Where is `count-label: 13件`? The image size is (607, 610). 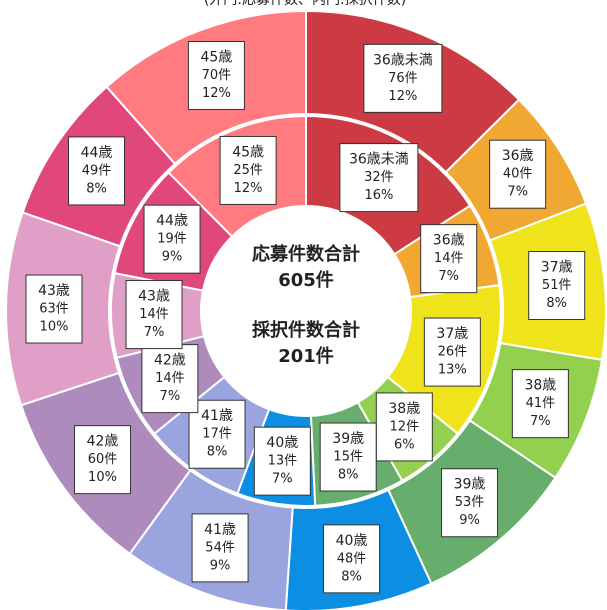 count-label: 13件 is located at coordinates (283, 461).